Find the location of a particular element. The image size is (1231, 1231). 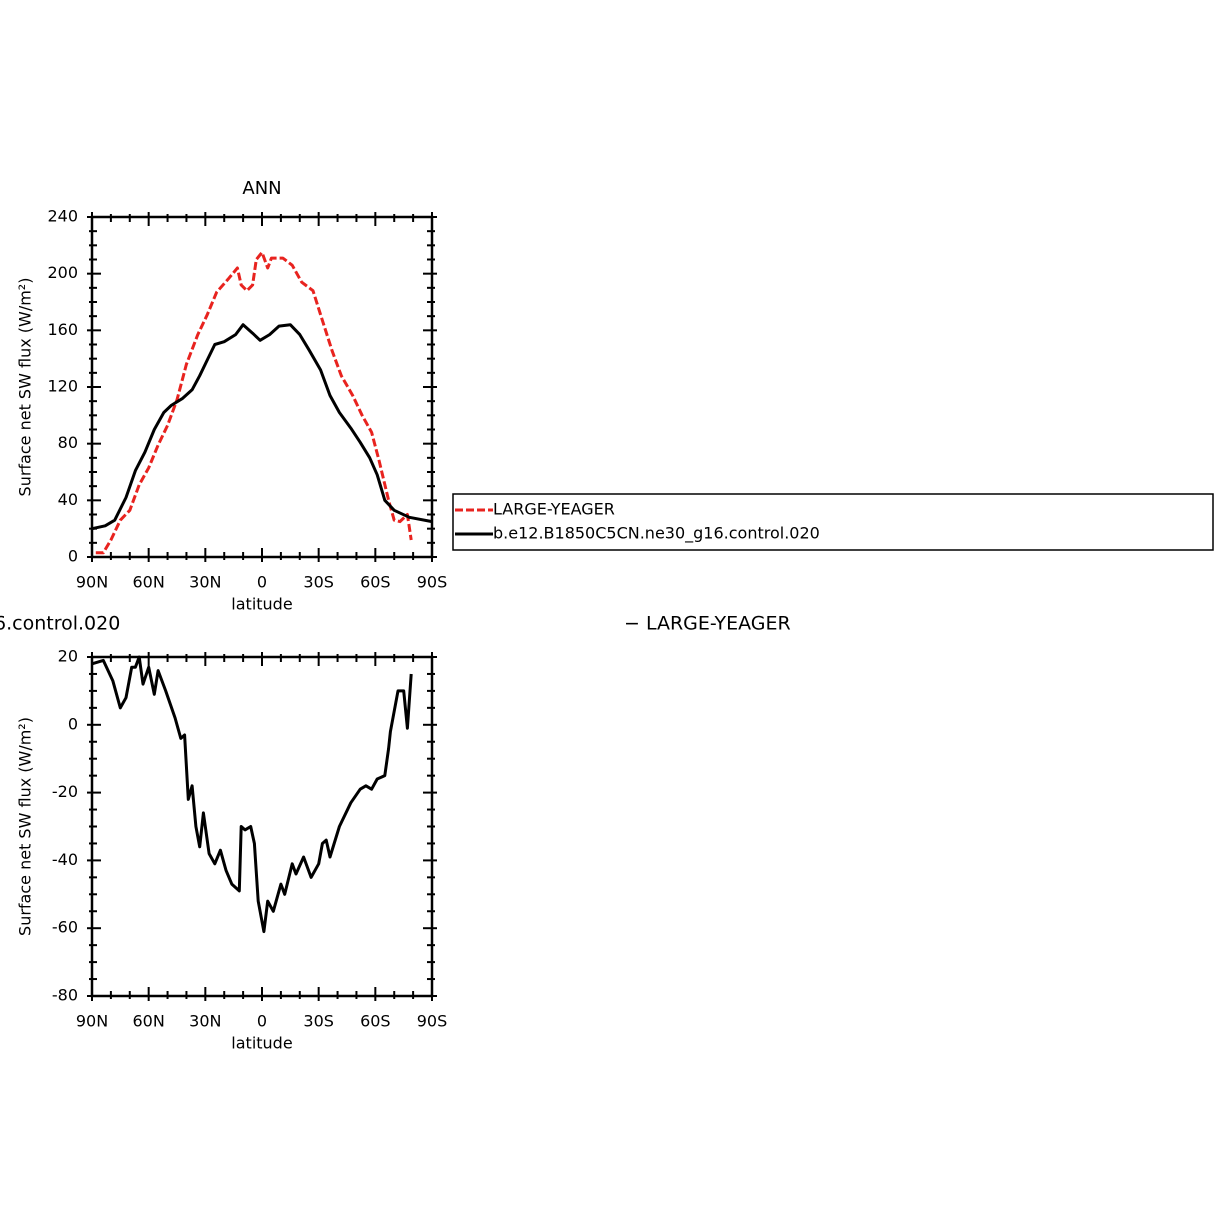

y-tick-label: -20 is located at coordinates (65, 791).